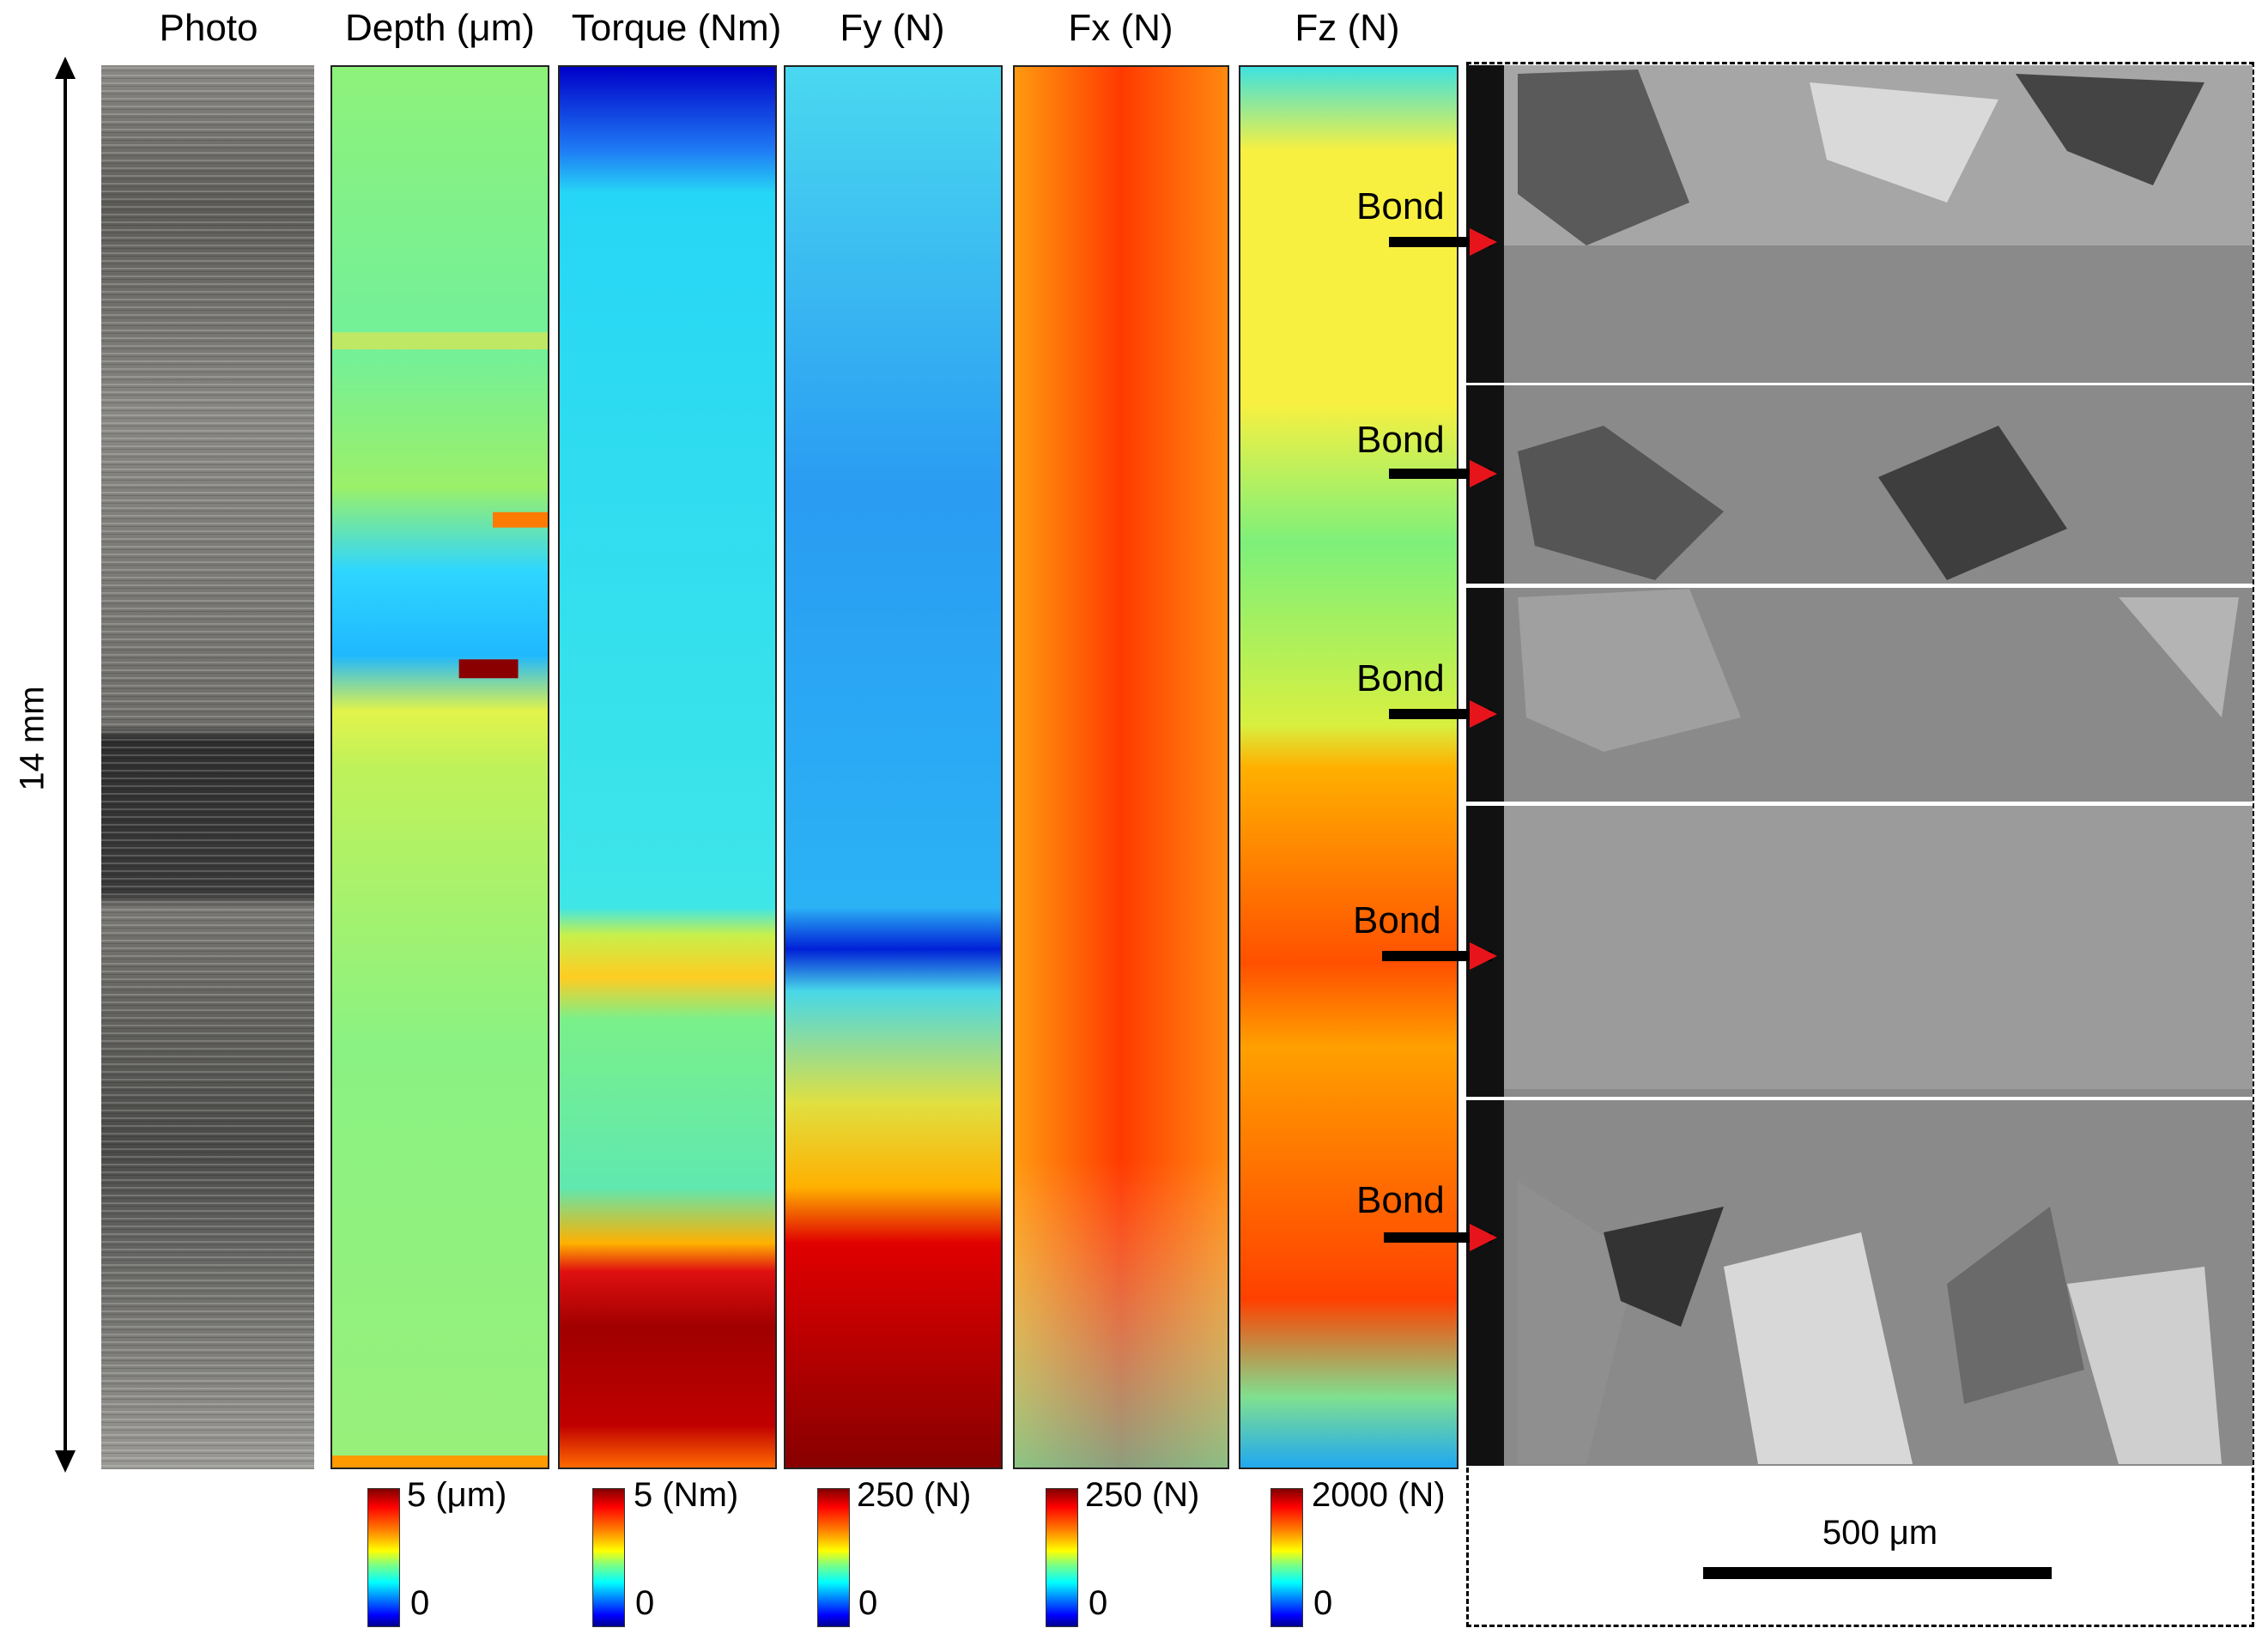 The width and height of the screenshot is (2268, 1634). I want to click on torque-colorbar-min: 0, so click(645, 1603).